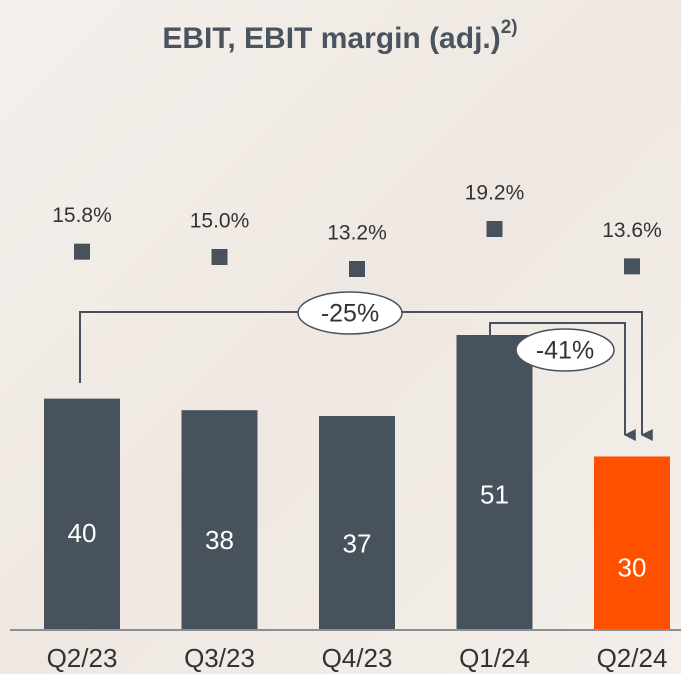  I want to click on annotation: -25%, so click(350, 314).